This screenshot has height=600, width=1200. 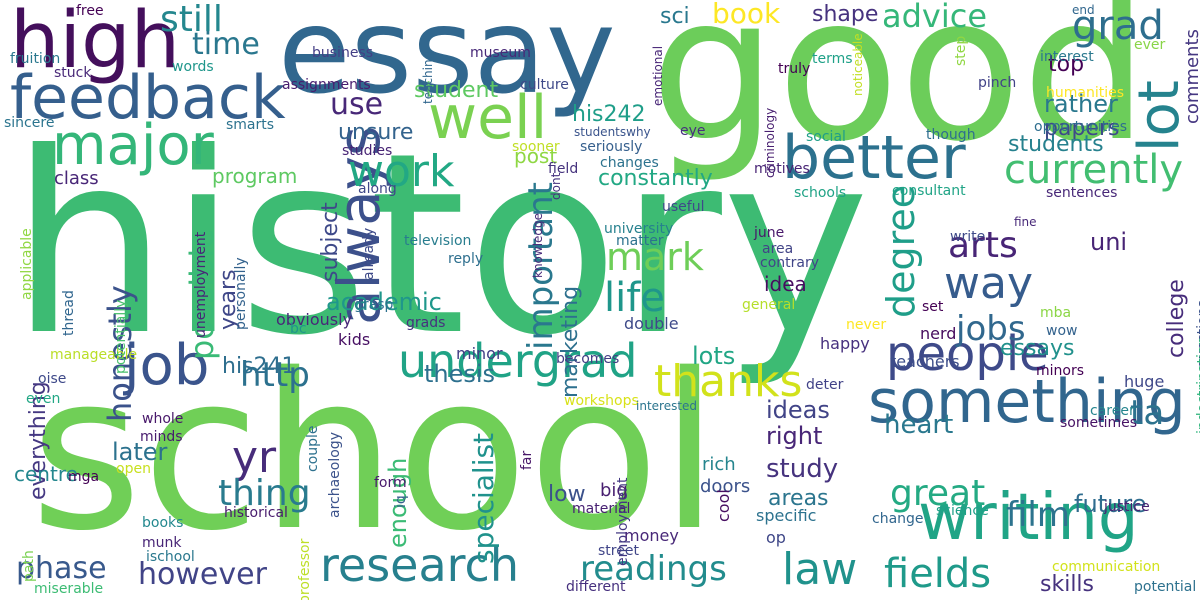 What do you see at coordinates (1191, 76) in the screenshot?
I see `word-comments: comments` at bounding box center [1191, 76].